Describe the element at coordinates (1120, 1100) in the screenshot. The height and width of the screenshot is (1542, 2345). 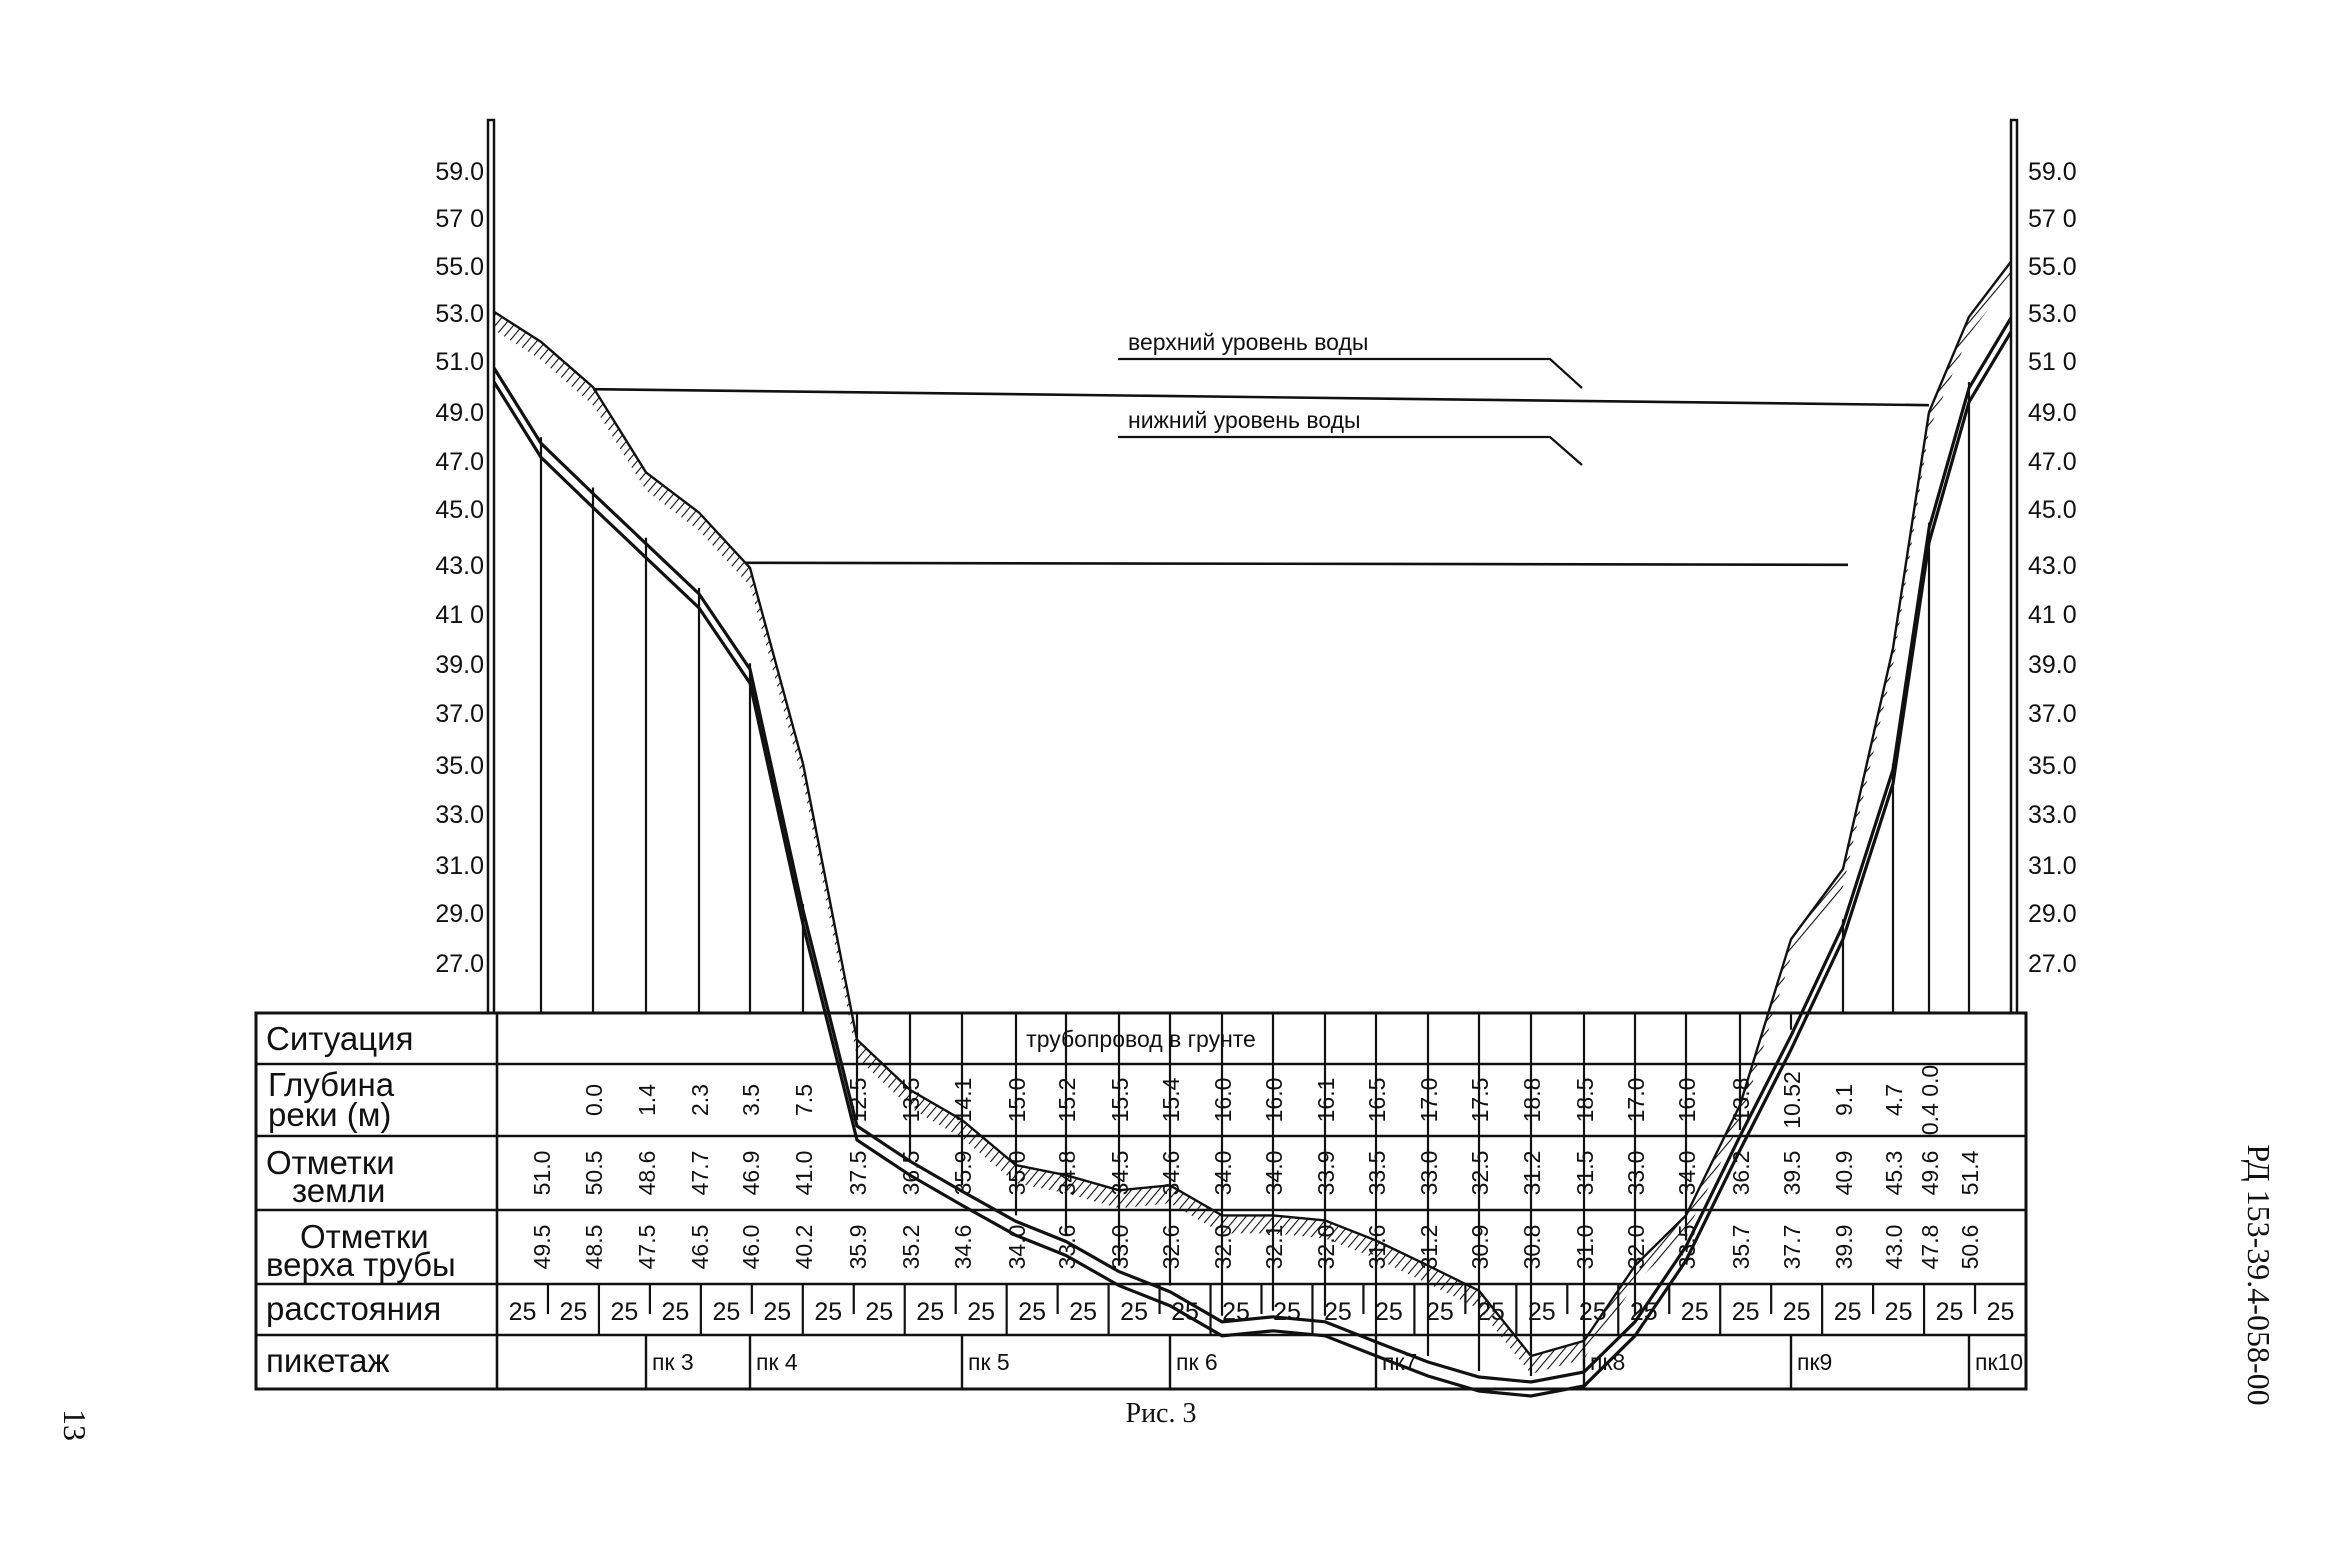
I see `depth-value: 15.5` at that location.